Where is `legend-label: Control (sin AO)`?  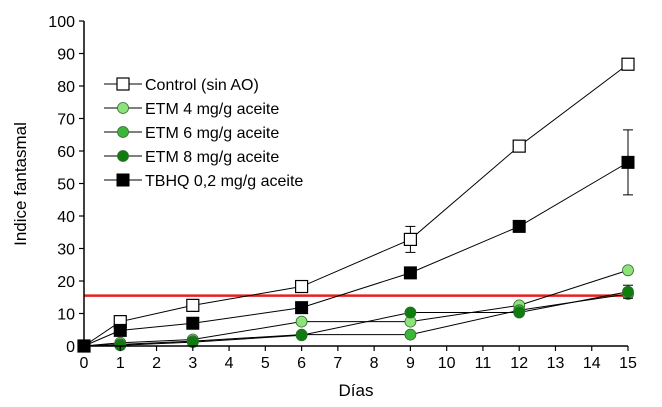 legend-label: Control (sin AO) is located at coordinates (202, 85).